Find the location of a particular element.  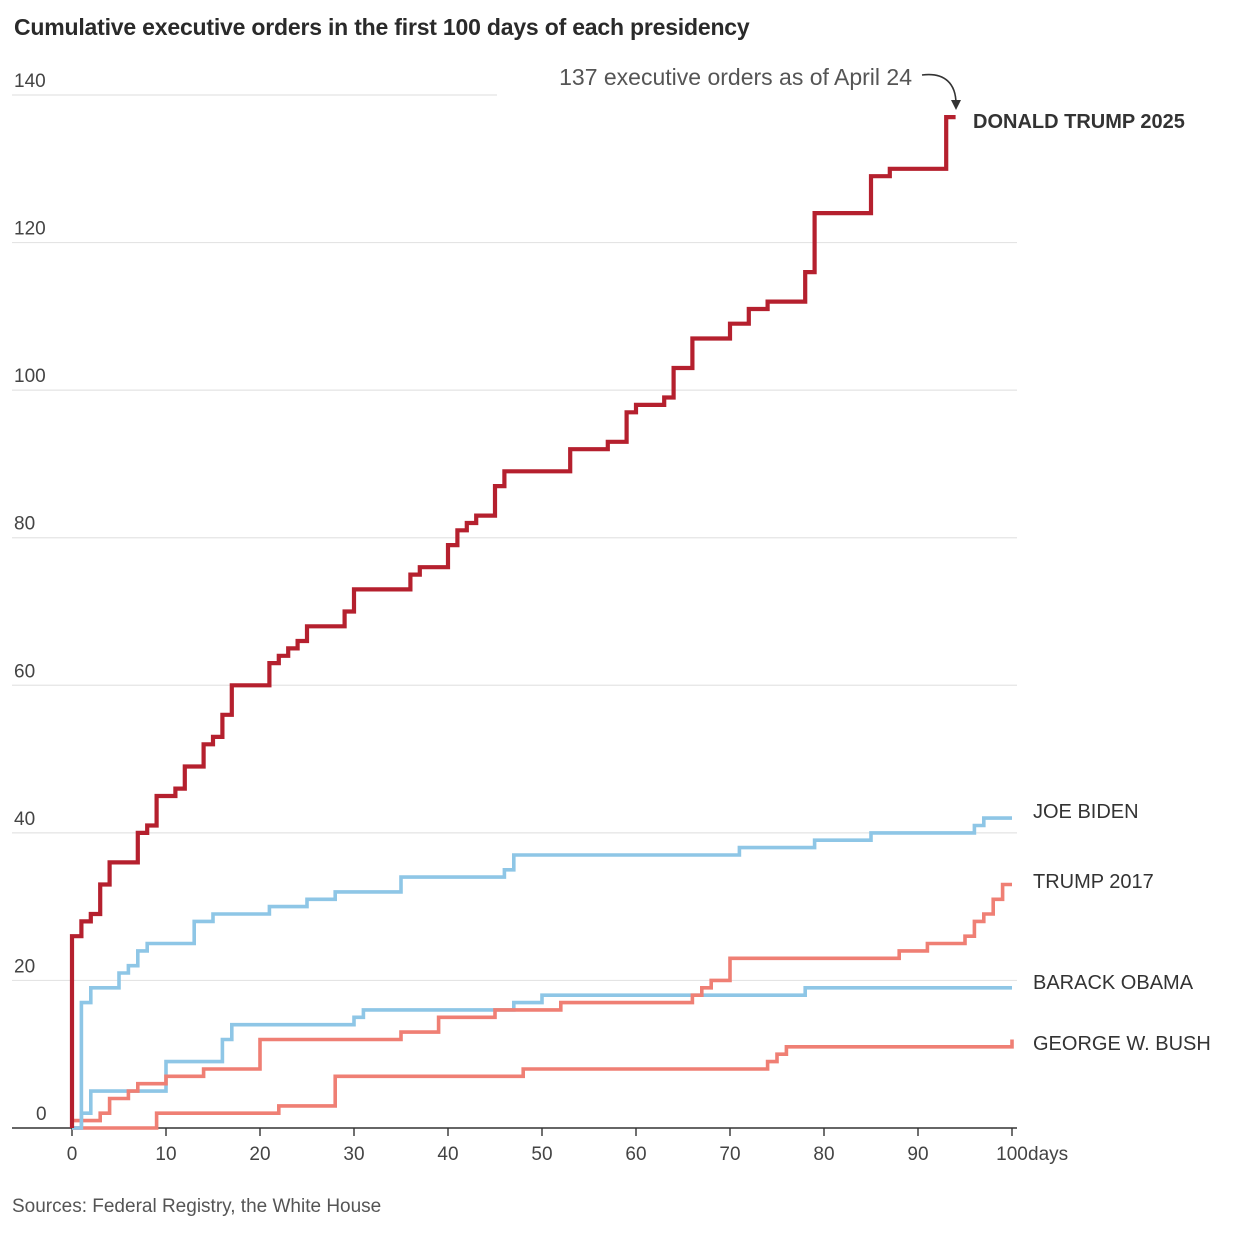

x-tick-label: 20 is located at coordinates (259, 1154).